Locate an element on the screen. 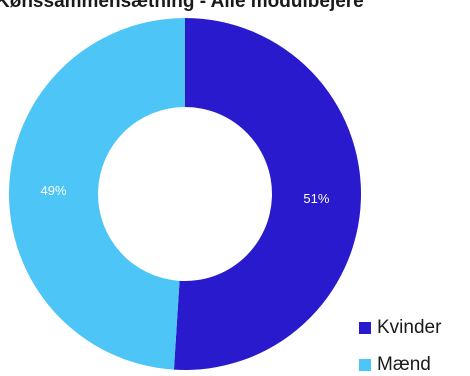 This screenshot has height=376, width=470. legend-label-maend: Mænd is located at coordinates (404, 364).